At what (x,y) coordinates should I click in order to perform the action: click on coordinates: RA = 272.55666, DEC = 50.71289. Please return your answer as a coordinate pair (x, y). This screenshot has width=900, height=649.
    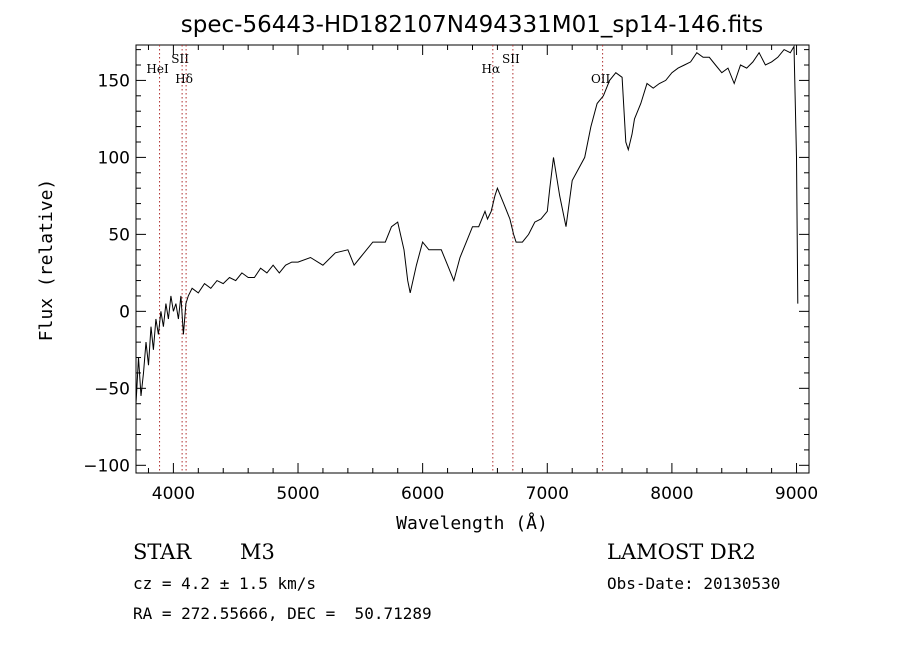
    Looking at the image, I should click on (282, 613).